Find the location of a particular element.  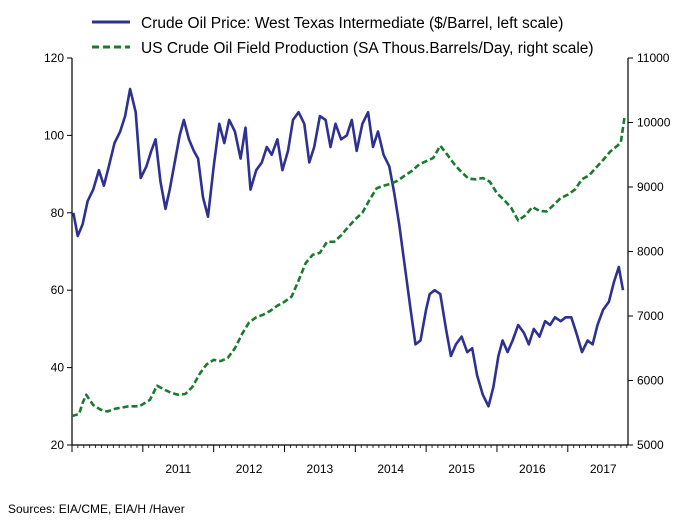

right-axis-tick-label: 9000 is located at coordinates (650, 187).